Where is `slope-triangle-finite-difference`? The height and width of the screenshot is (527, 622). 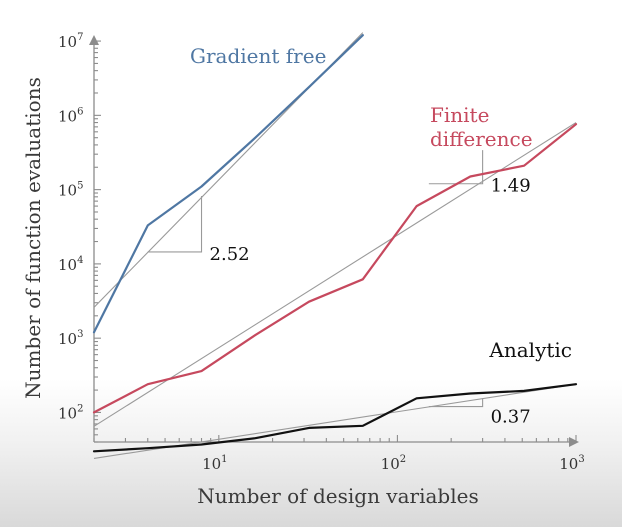 slope-triangle-finite-difference is located at coordinates (456, 167).